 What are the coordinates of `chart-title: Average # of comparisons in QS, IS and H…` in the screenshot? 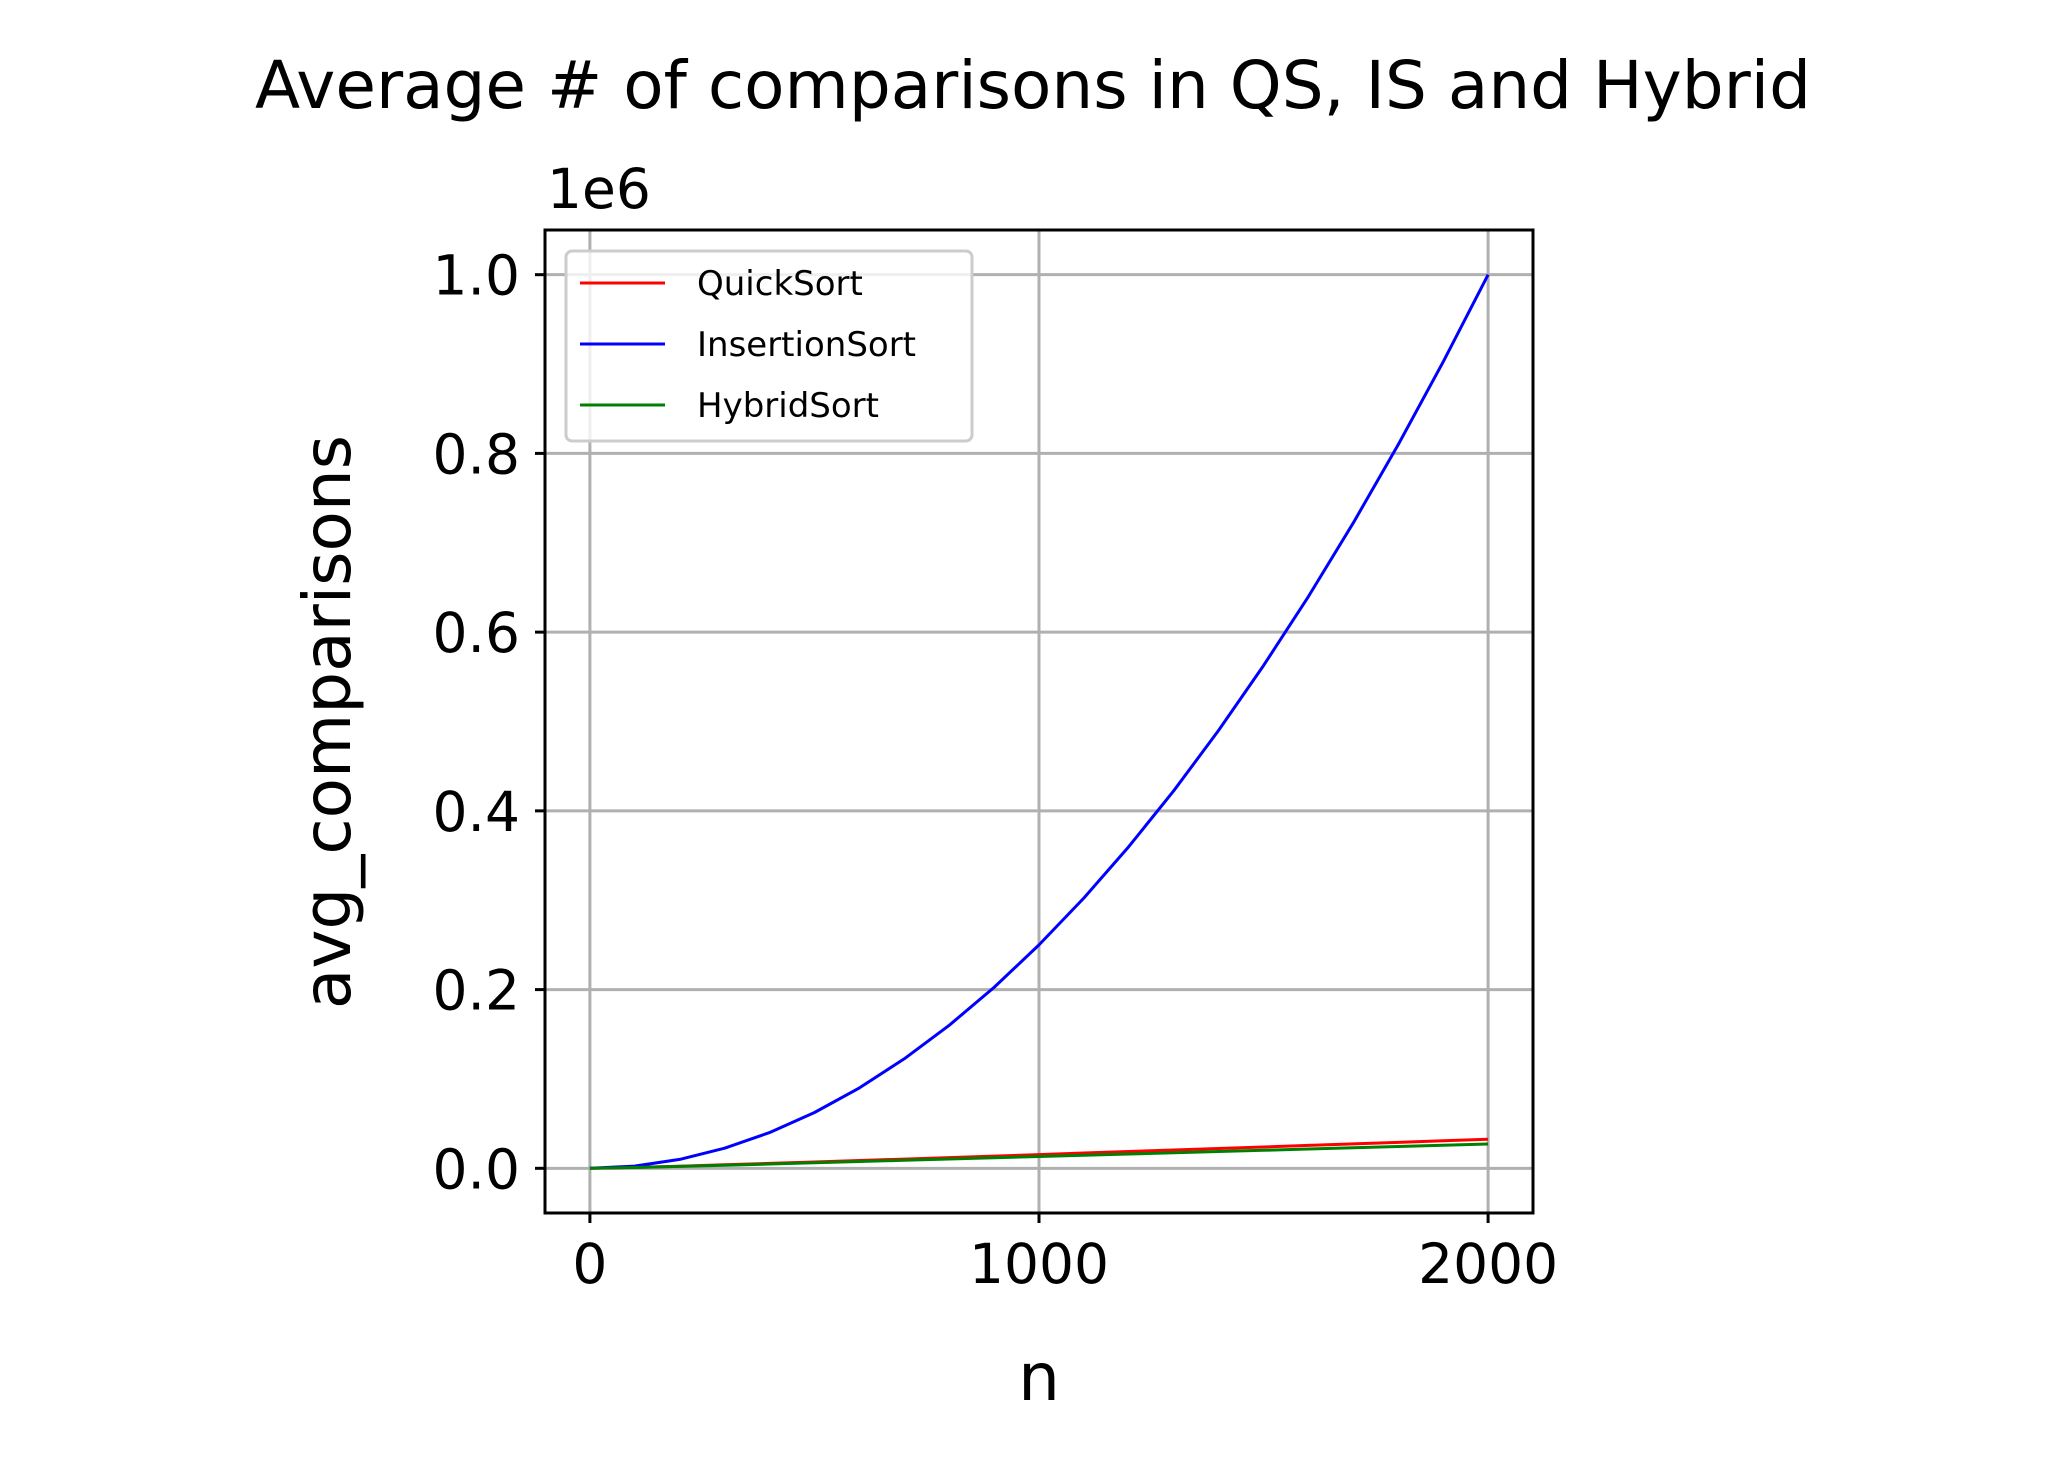 It's located at (1033, 85).